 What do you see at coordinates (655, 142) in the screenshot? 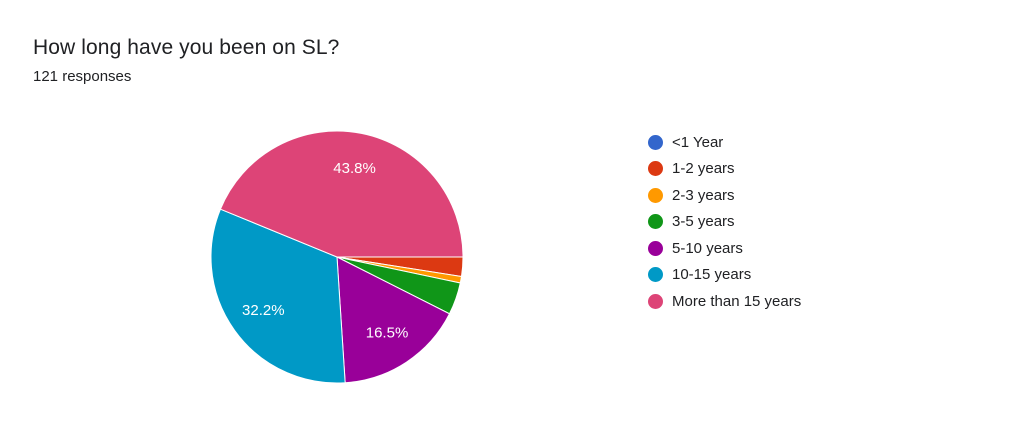
I see `legend-swatch-1-year` at bounding box center [655, 142].